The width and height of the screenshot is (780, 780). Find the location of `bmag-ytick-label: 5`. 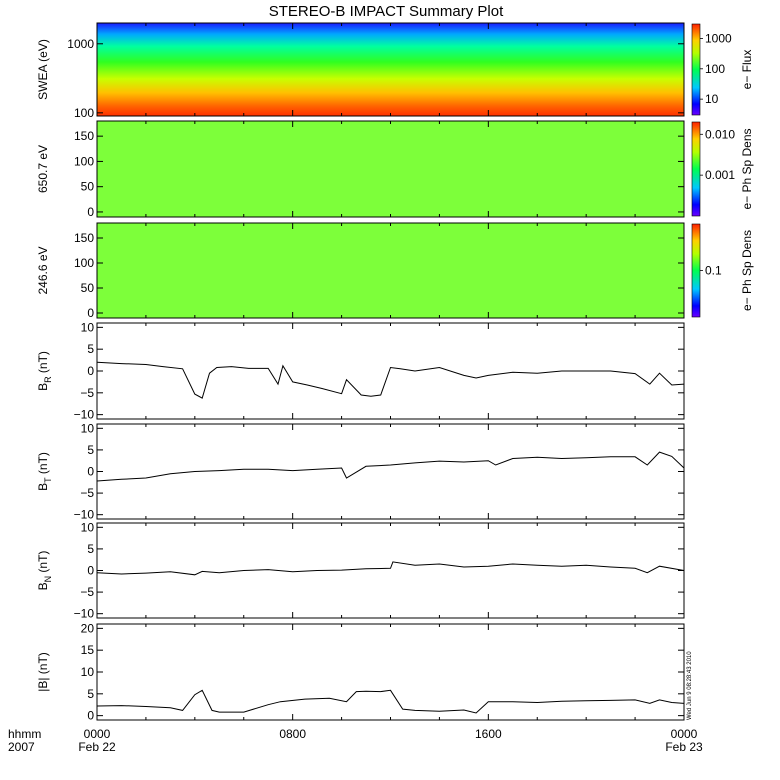

bmag-ytick-label: 5 is located at coordinates (90, 694).